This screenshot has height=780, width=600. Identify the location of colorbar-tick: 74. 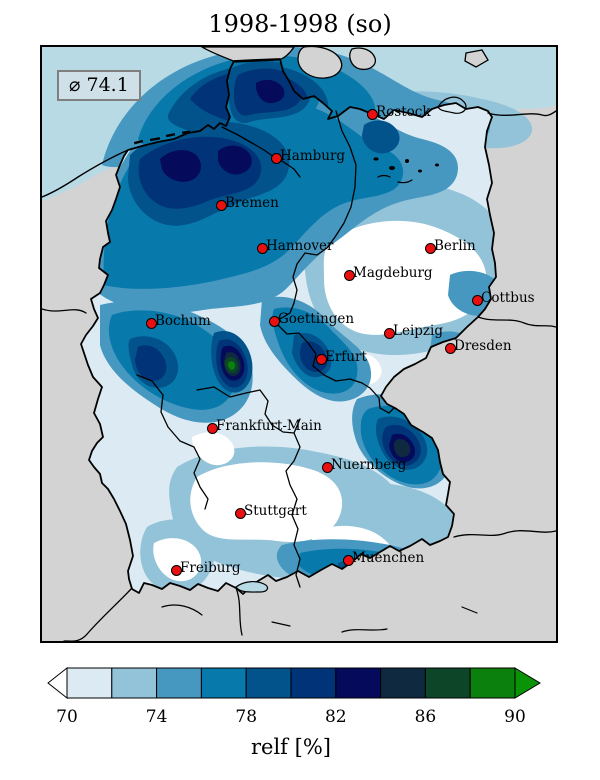
(157, 717).